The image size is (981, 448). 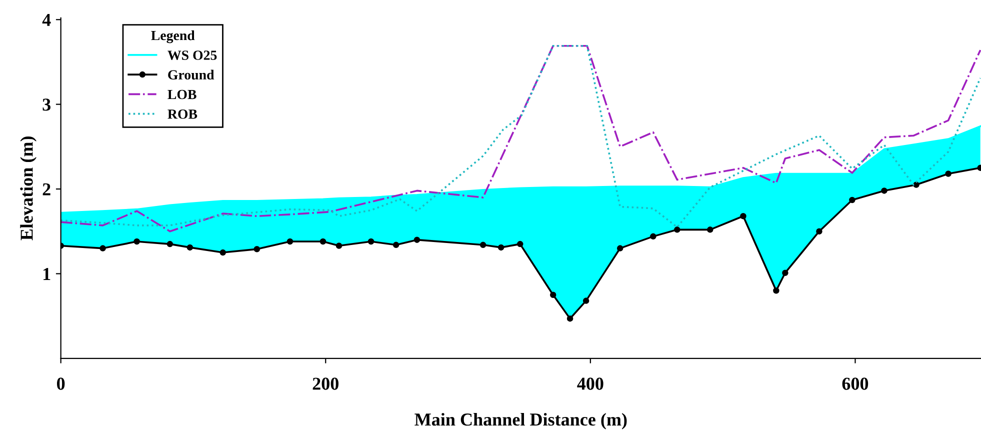 What do you see at coordinates (192, 55) in the screenshot?
I see `legend-label: WS O25` at bounding box center [192, 55].